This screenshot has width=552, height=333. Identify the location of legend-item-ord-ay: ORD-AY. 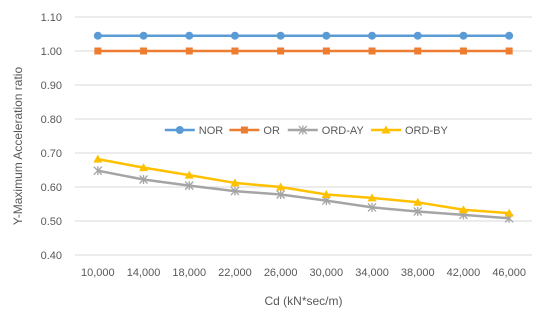
(326, 131).